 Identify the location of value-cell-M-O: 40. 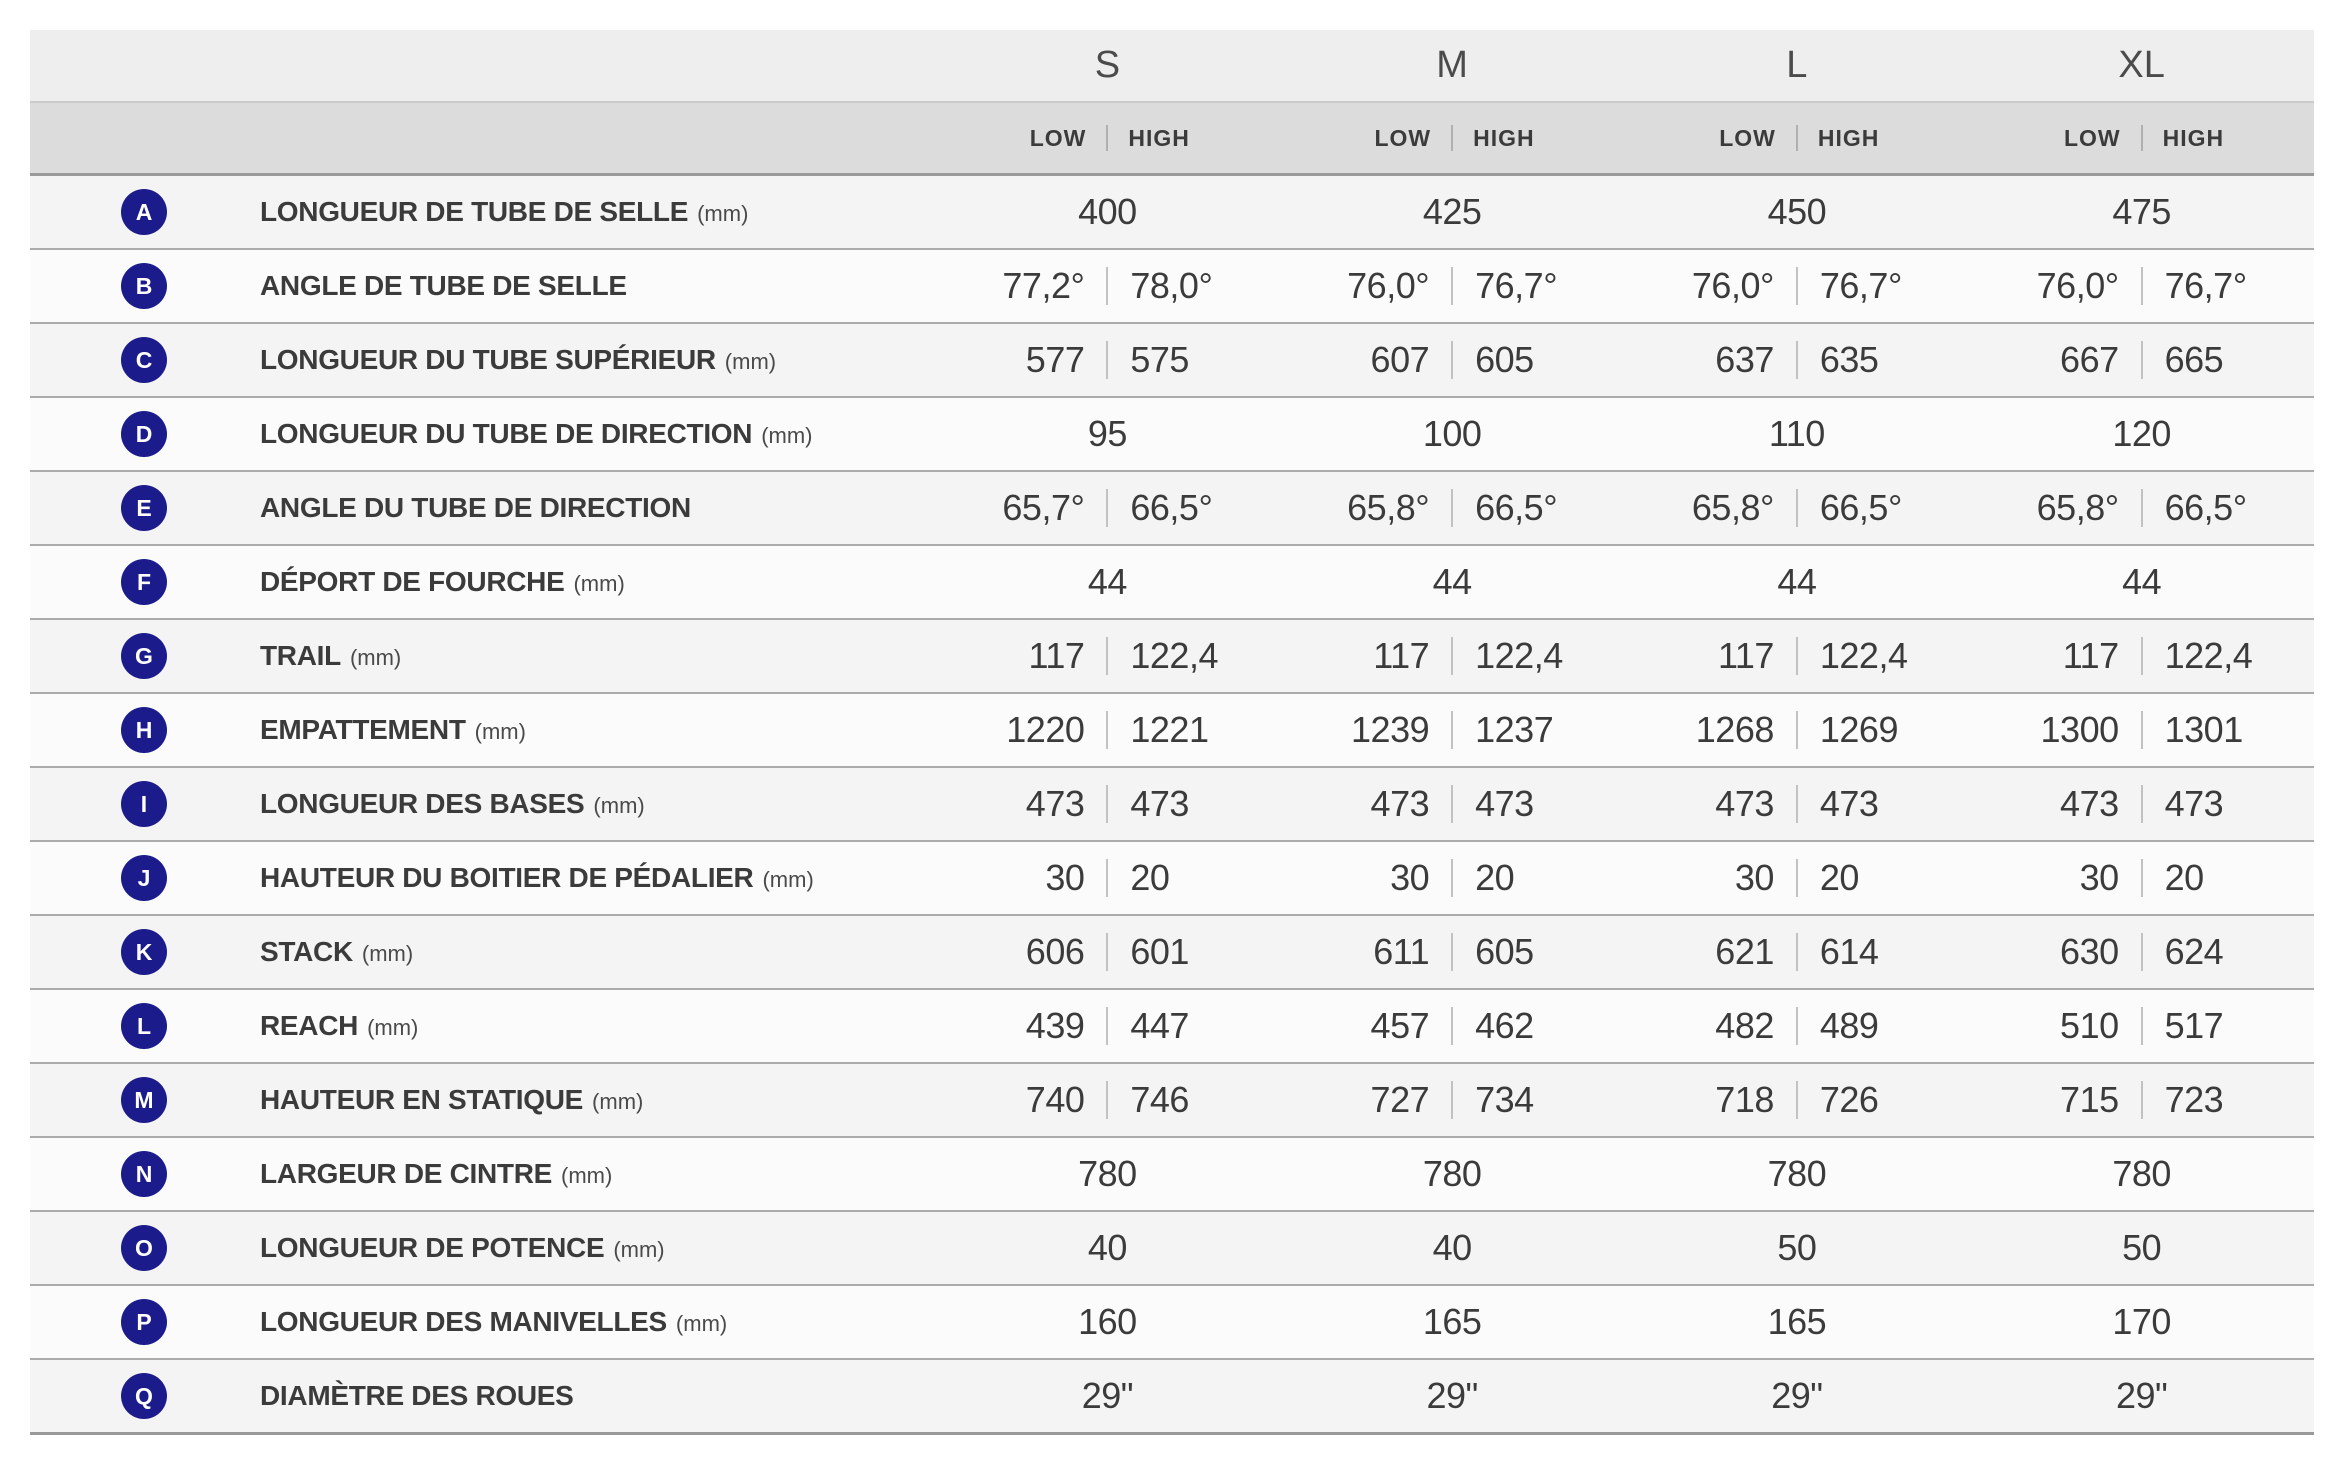
(1452, 1247).